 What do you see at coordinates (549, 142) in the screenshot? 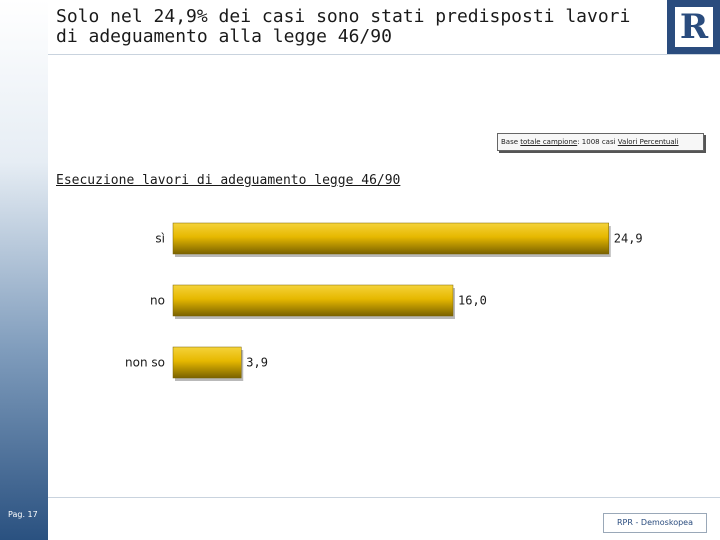
I see `base-note-sample: totale campione` at bounding box center [549, 142].